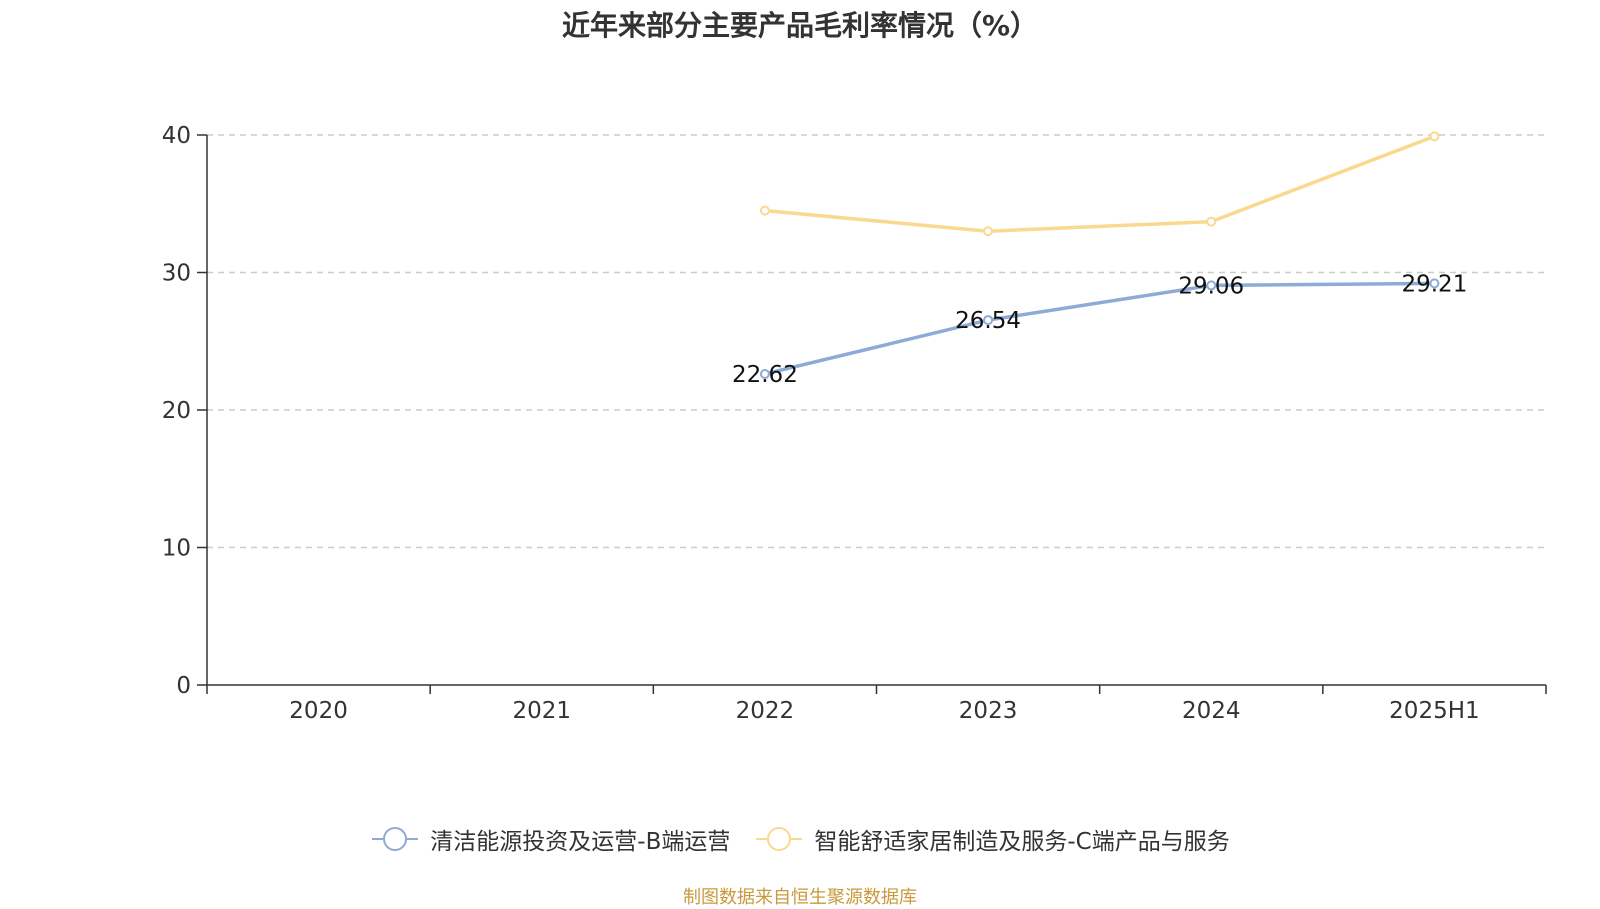  What do you see at coordinates (176, 274) in the screenshot?
I see `y-tick-label: 30` at bounding box center [176, 274].